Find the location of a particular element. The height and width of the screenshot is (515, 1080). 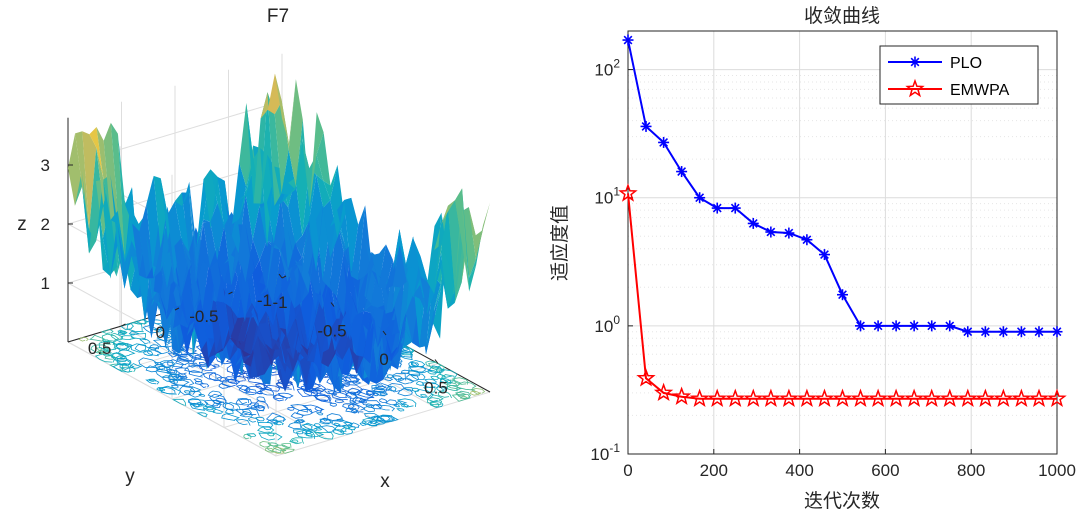

x-tick-label: -1 is located at coordinates (279, 302).